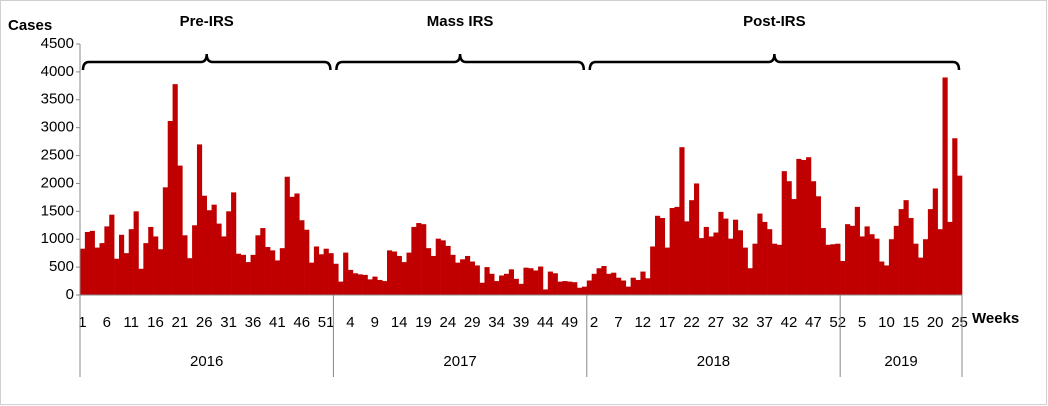 The width and height of the screenshot is (1048, 406). Describe the element at coordinates (82, 322) in the screenshot. I see `x-tick-label: 1` at that location.